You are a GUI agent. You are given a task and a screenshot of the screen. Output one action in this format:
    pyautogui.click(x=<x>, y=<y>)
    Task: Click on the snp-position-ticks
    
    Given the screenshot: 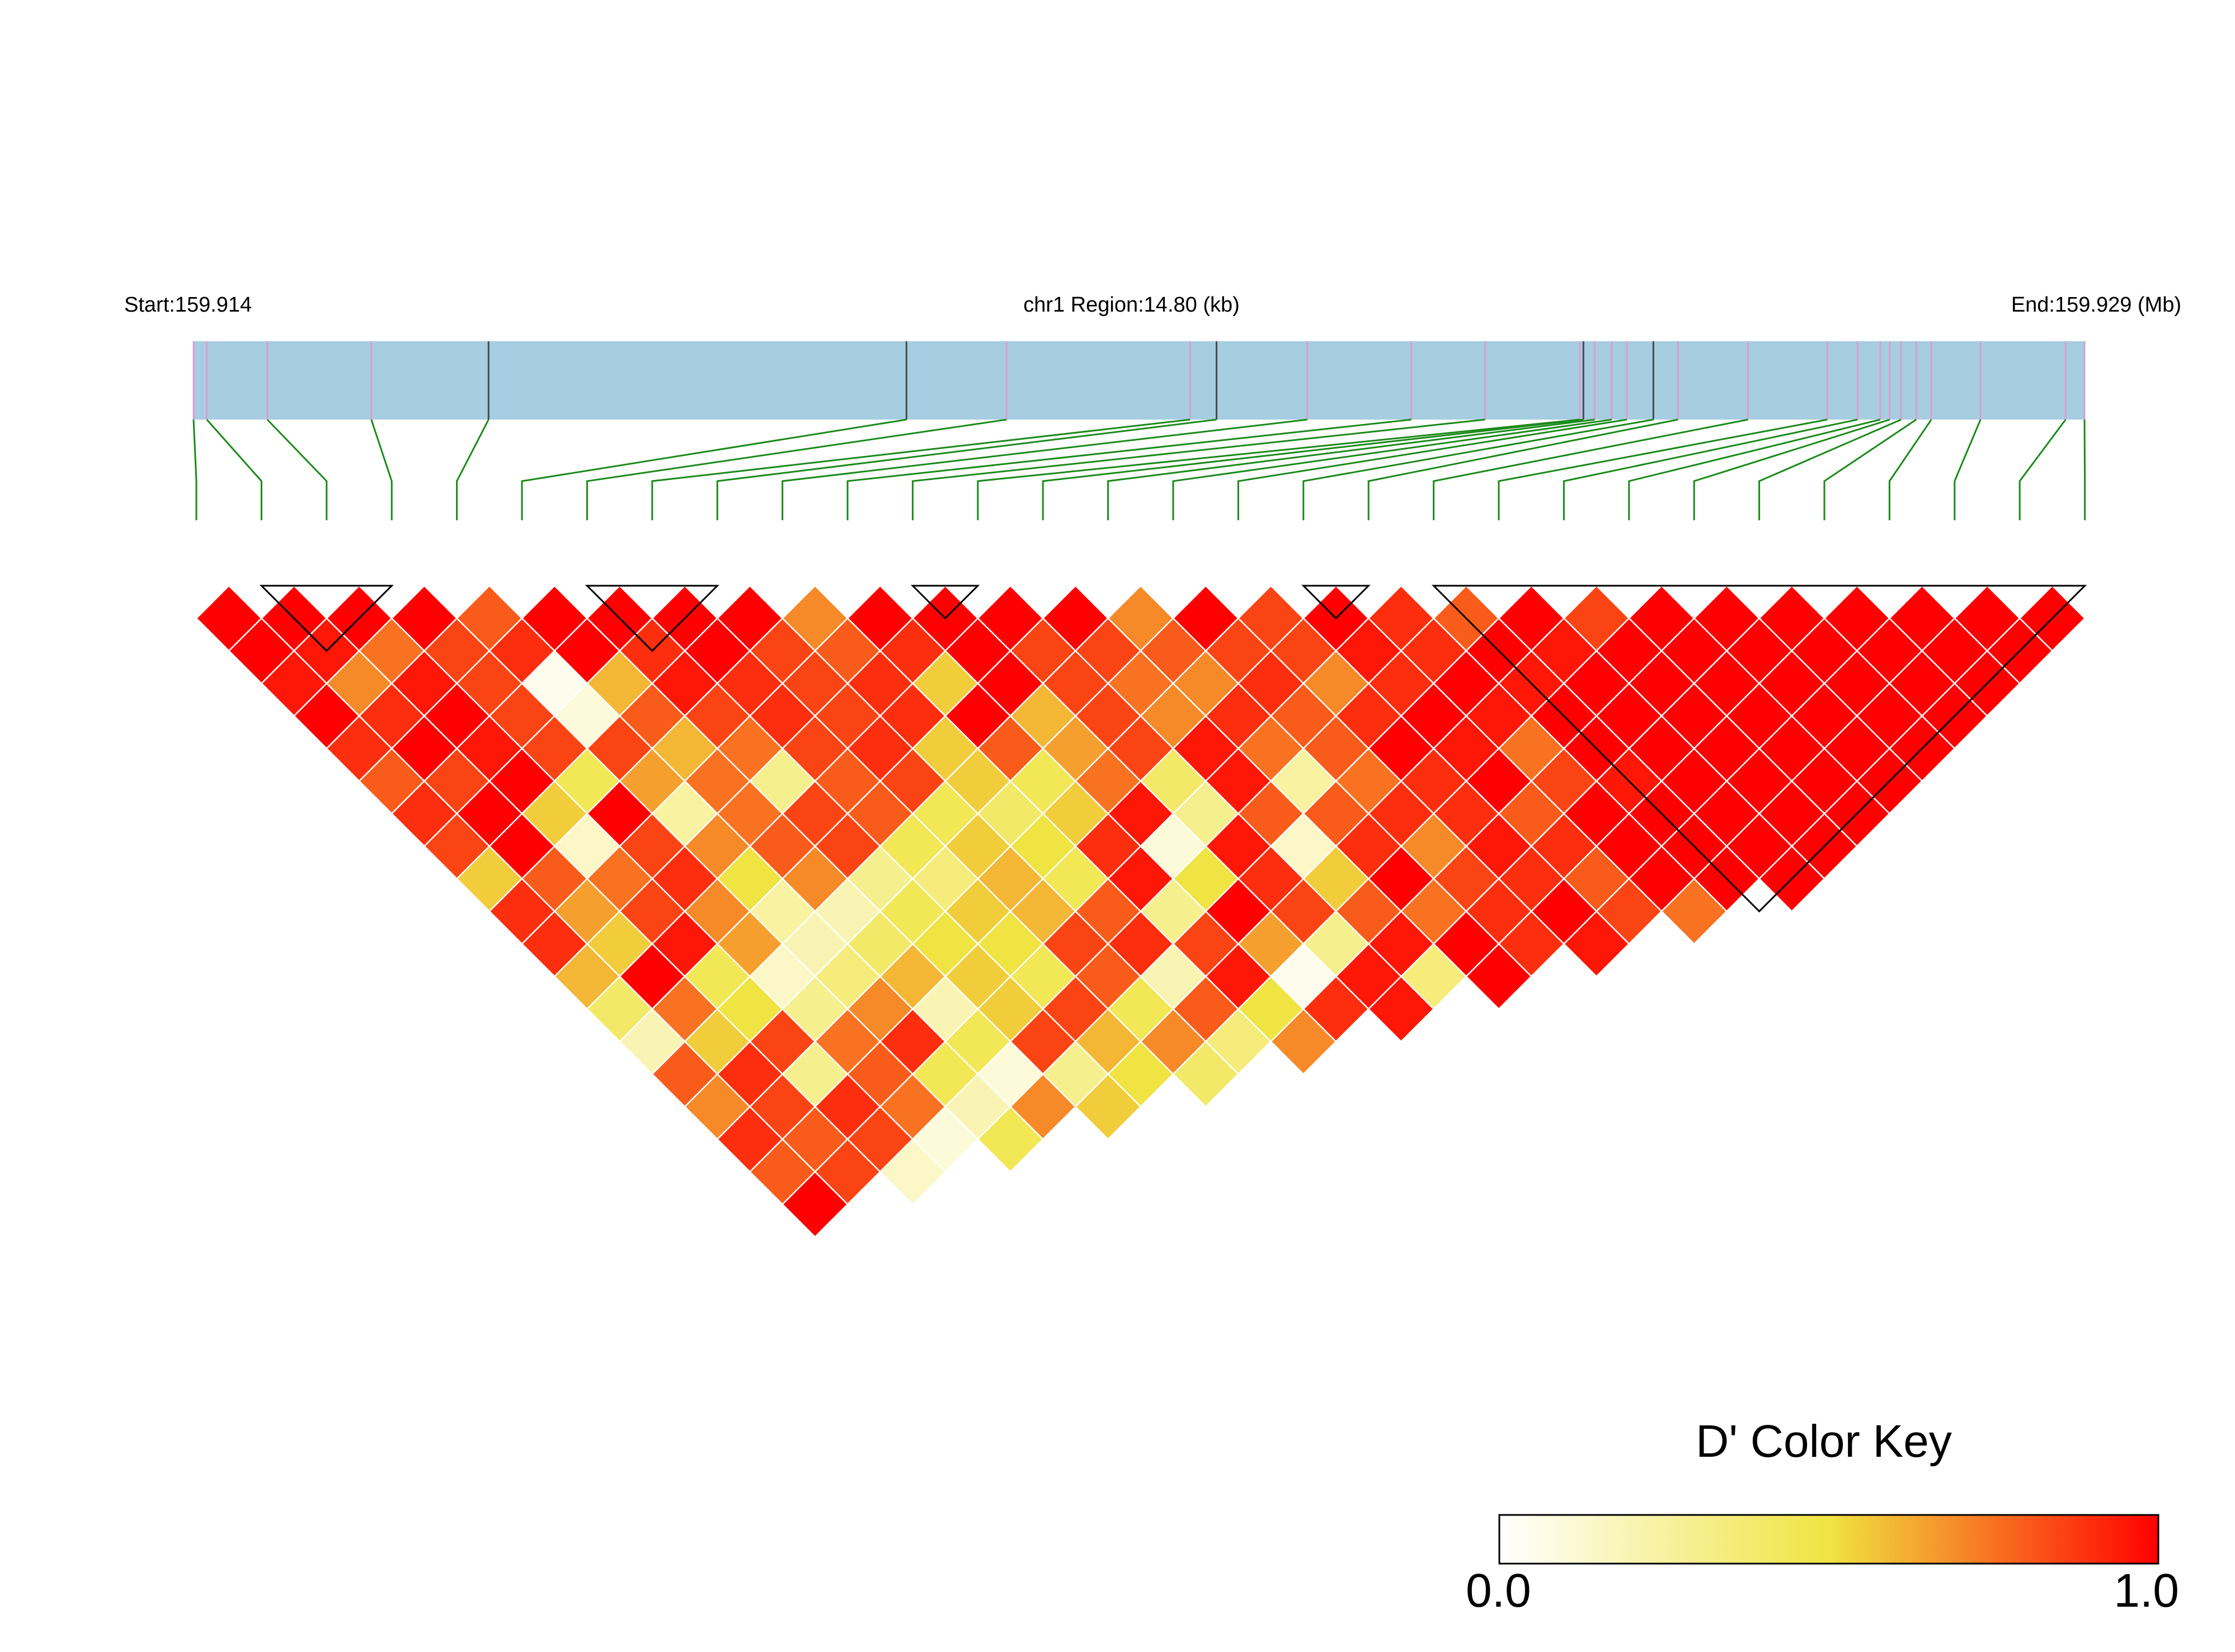 What is the action you would take?
    pyautogui.click(x=1139, y=381)
    